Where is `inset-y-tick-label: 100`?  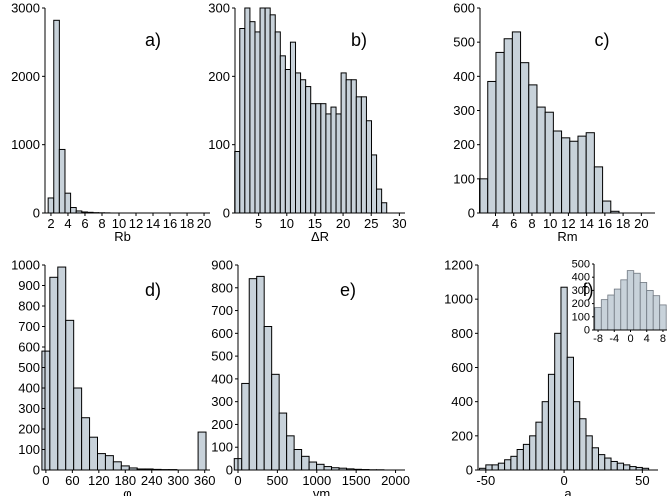
inset-y-tick-label: 100 is located at coordinates (581, 317).